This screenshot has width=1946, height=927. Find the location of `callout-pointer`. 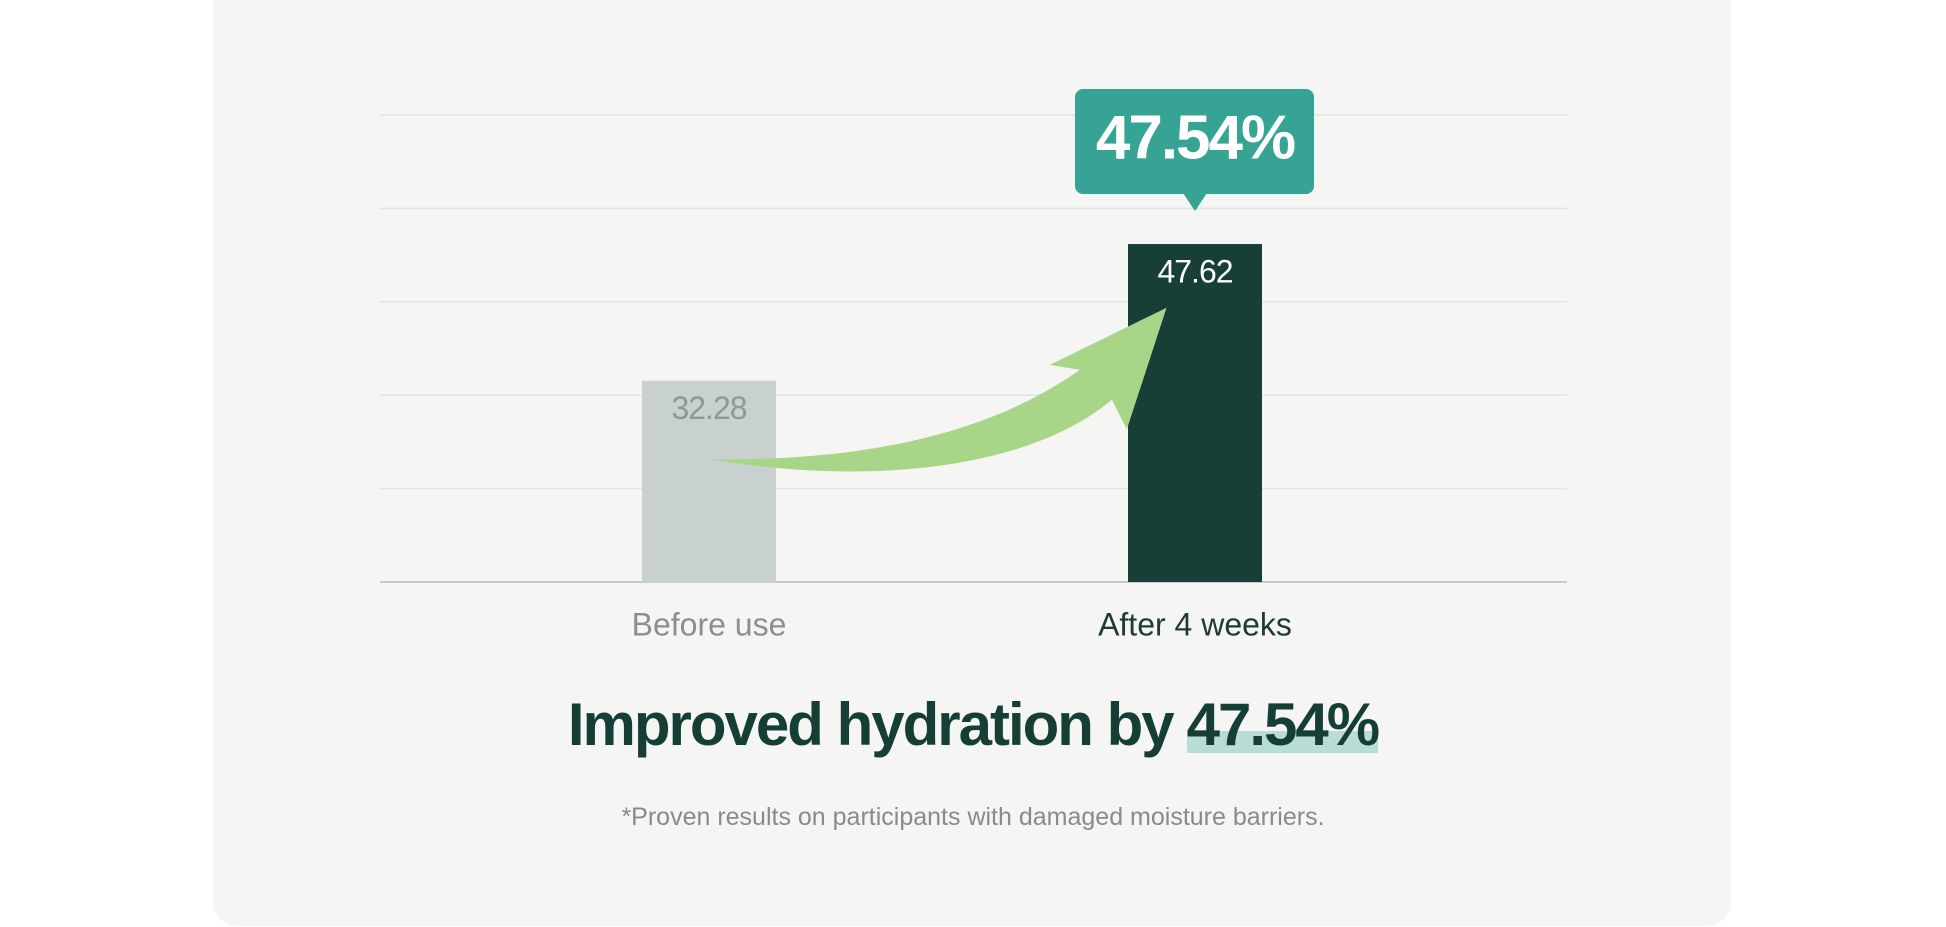

callout-pointer is located at coordinates (1195, 202).